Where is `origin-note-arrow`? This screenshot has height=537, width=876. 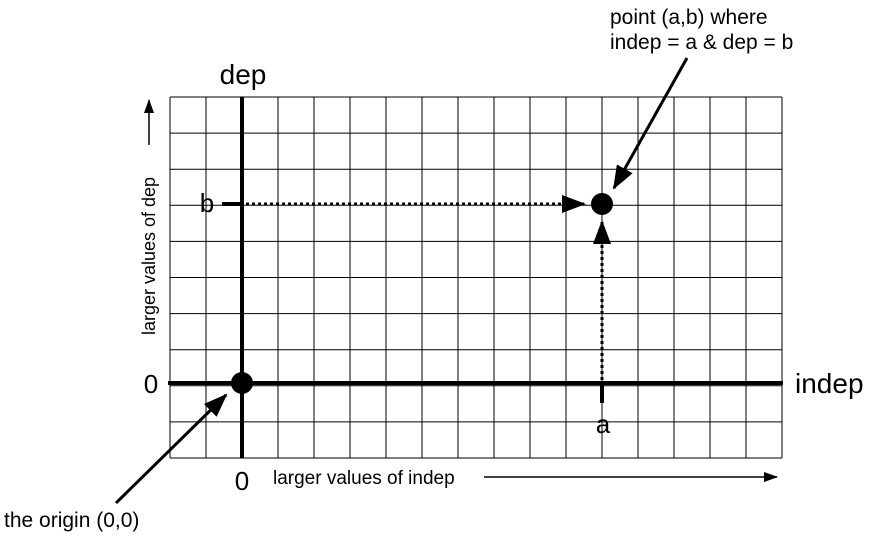
origin-note-arrow is located at coordinates (171, 449).